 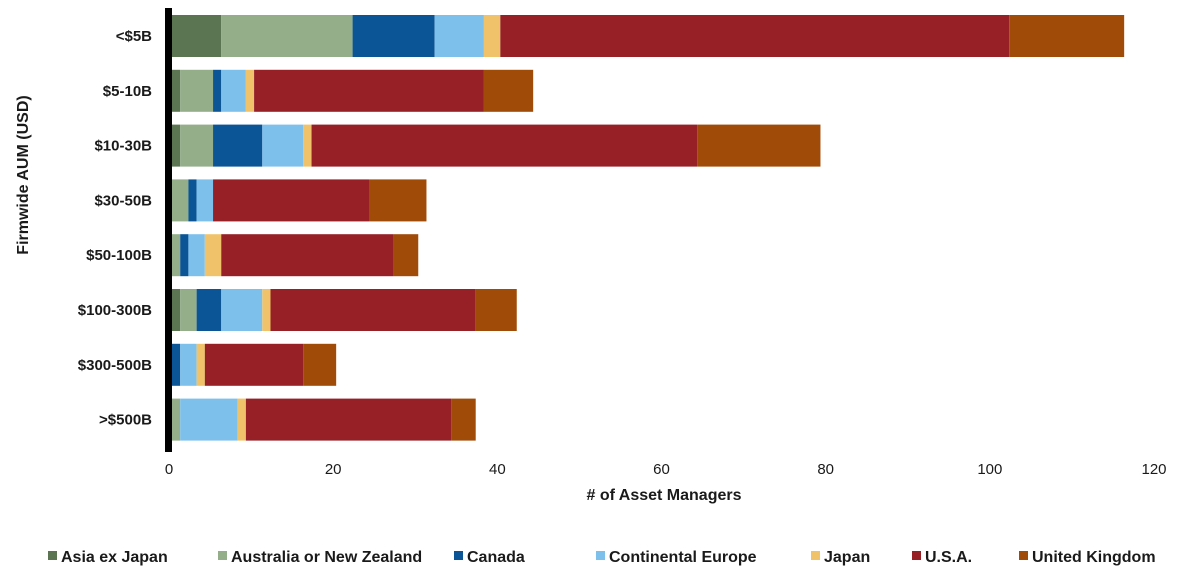 What do you see at coordinates (496, 557) in the screenshot?
I see `legend-label: Canada` at bounding box center [496, 557].